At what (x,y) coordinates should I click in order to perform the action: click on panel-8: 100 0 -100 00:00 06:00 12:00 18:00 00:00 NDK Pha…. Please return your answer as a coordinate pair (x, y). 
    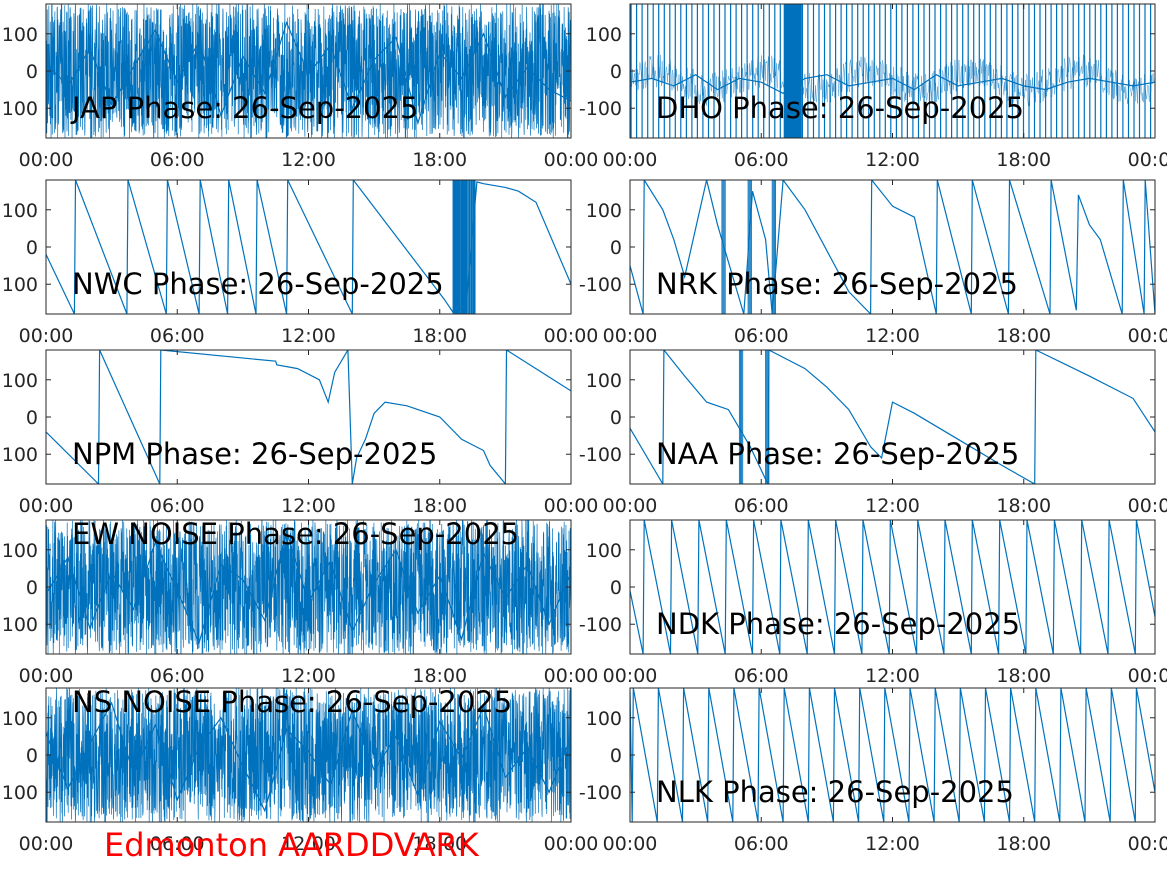
    Looking at the image, I should click on (873, 603).